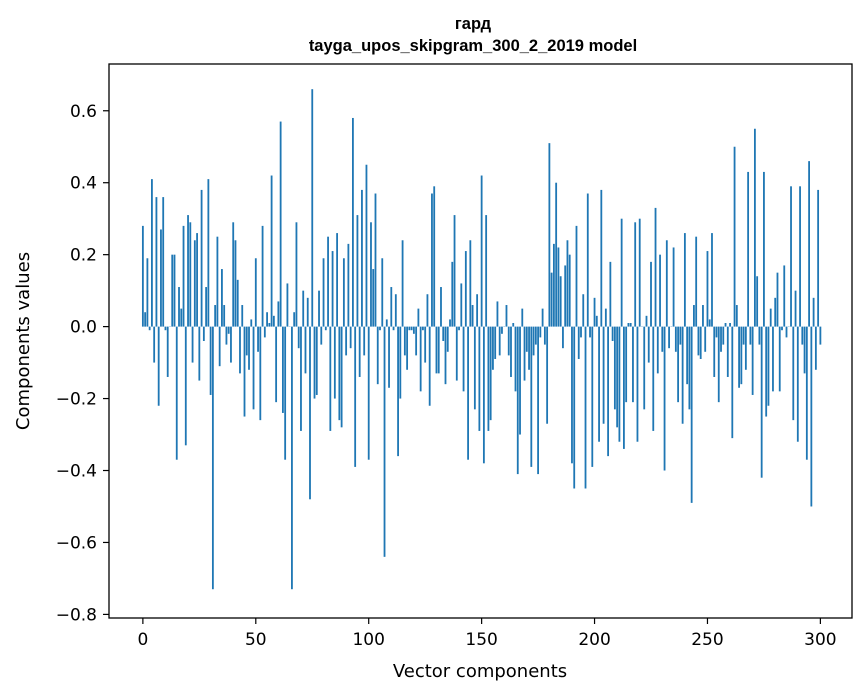 The width and height of the screenshot is (867, 696). I want to click on y-tick-label: 0.6, so click(83, 112).